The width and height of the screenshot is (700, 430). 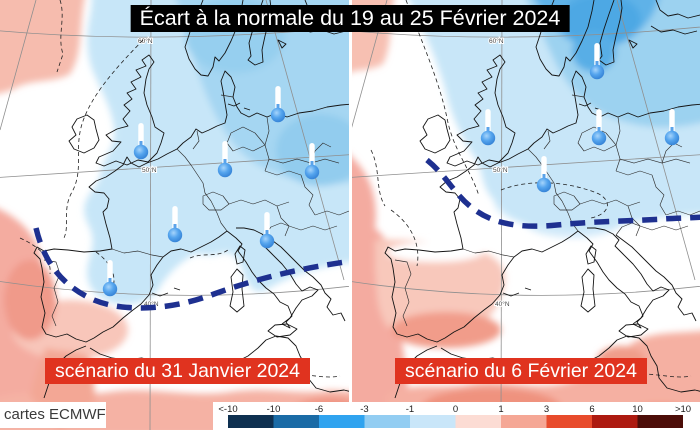 I want to click on legend-tick: 1, so click(x=500, y=409).